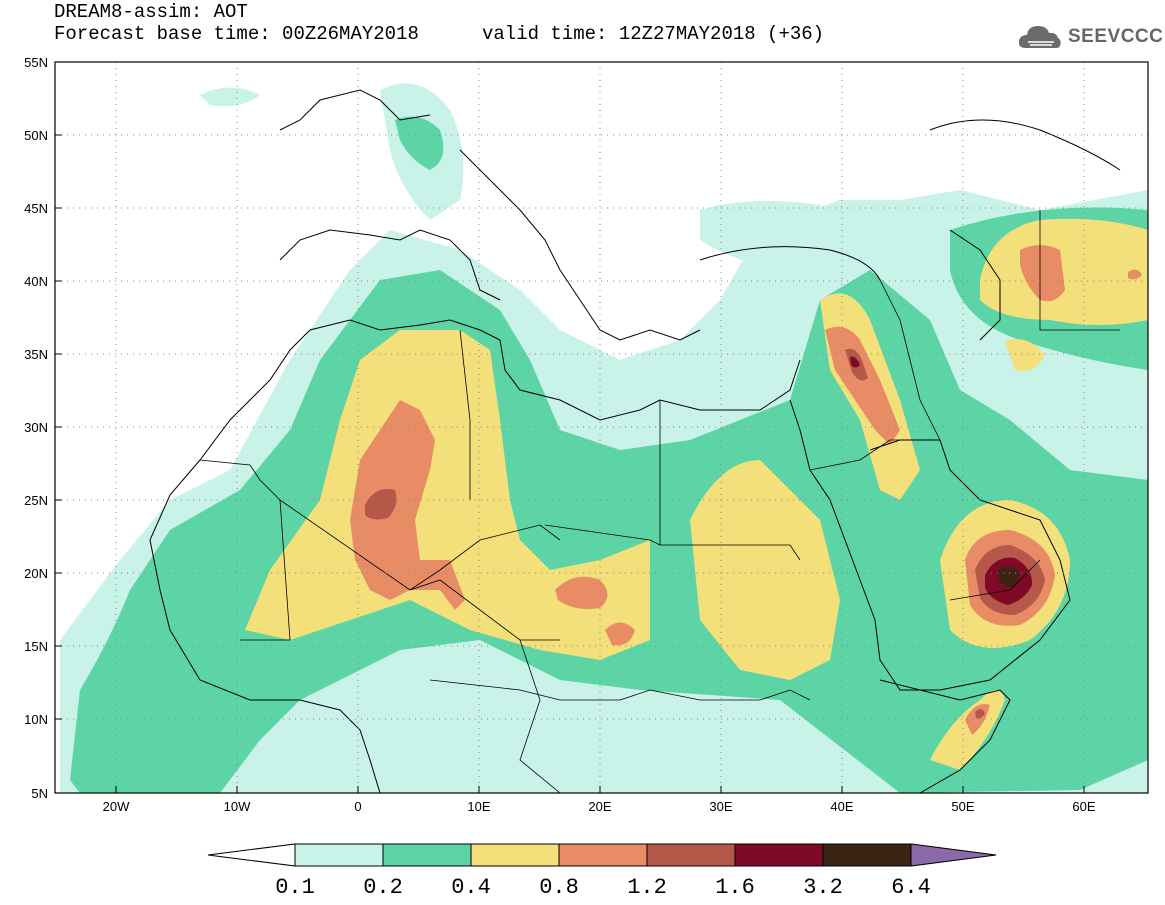 The width and height of the screenshot is (1165, 905). What do you see at coordinates (647, 887) in the screenshot?
I see `colorbar-label: 1.2` at bounding box center [647, 887].